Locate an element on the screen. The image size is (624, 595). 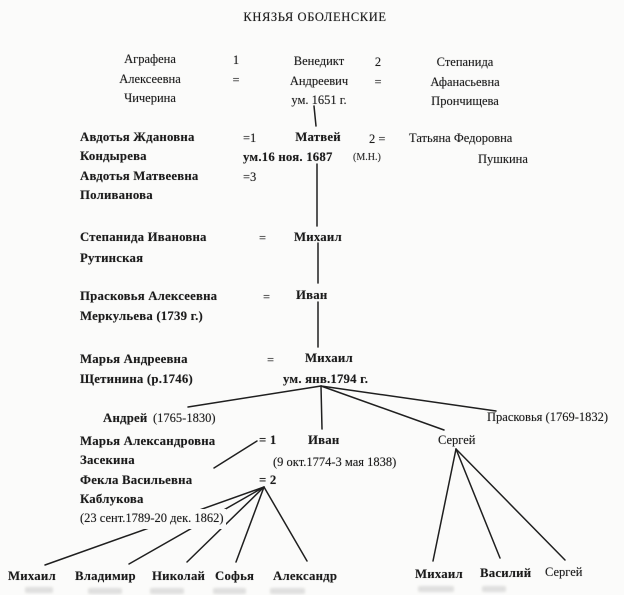
label-gen2-wife3-surname: Поливанова is located at coordinates (116, 195).